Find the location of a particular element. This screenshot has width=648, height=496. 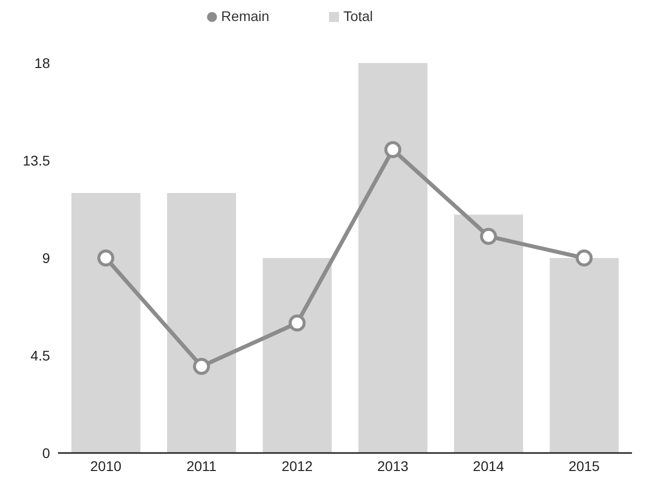

x-tick-label: 2014 is located at coordinates (488, 466).